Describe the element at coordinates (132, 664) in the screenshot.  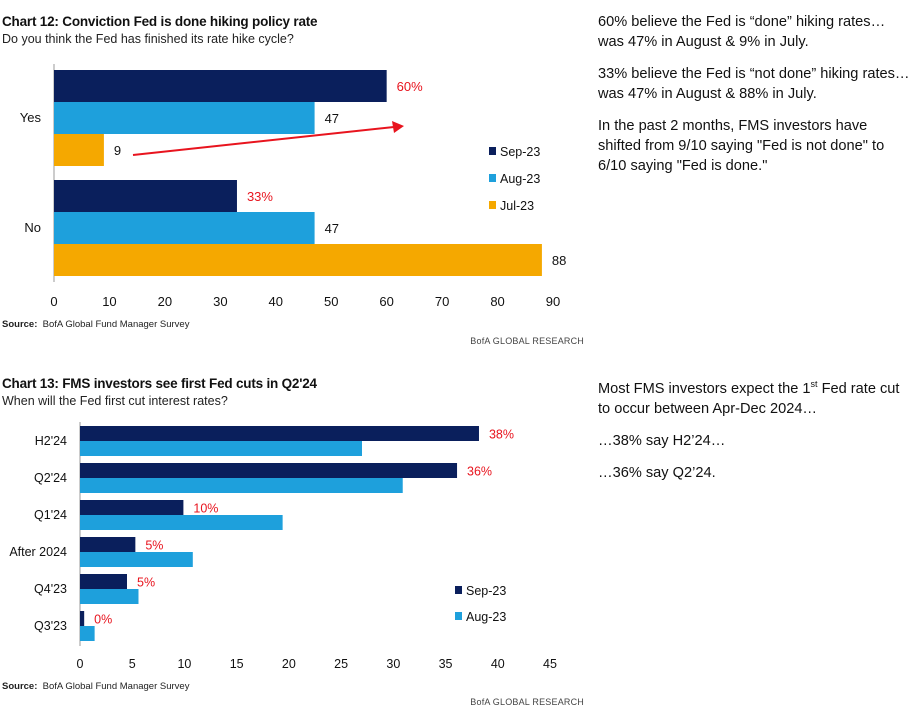
I see `x-tick-label: 5` at that location.